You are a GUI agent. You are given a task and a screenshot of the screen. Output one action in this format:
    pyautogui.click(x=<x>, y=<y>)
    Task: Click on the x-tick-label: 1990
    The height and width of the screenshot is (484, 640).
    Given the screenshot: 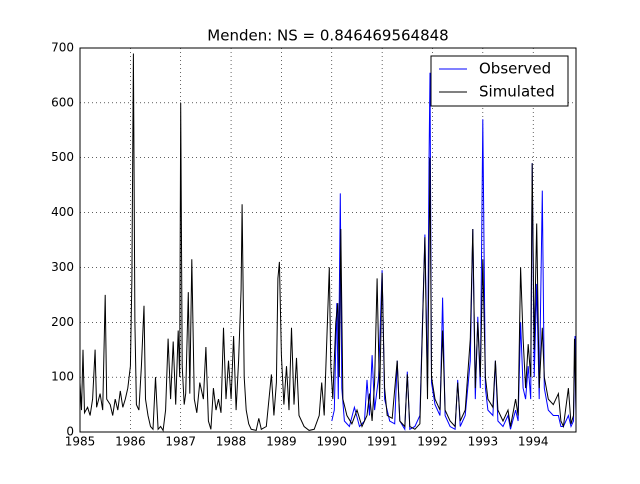 What is the action you would take?
    pyautogui.click(x=332, y=442)
    